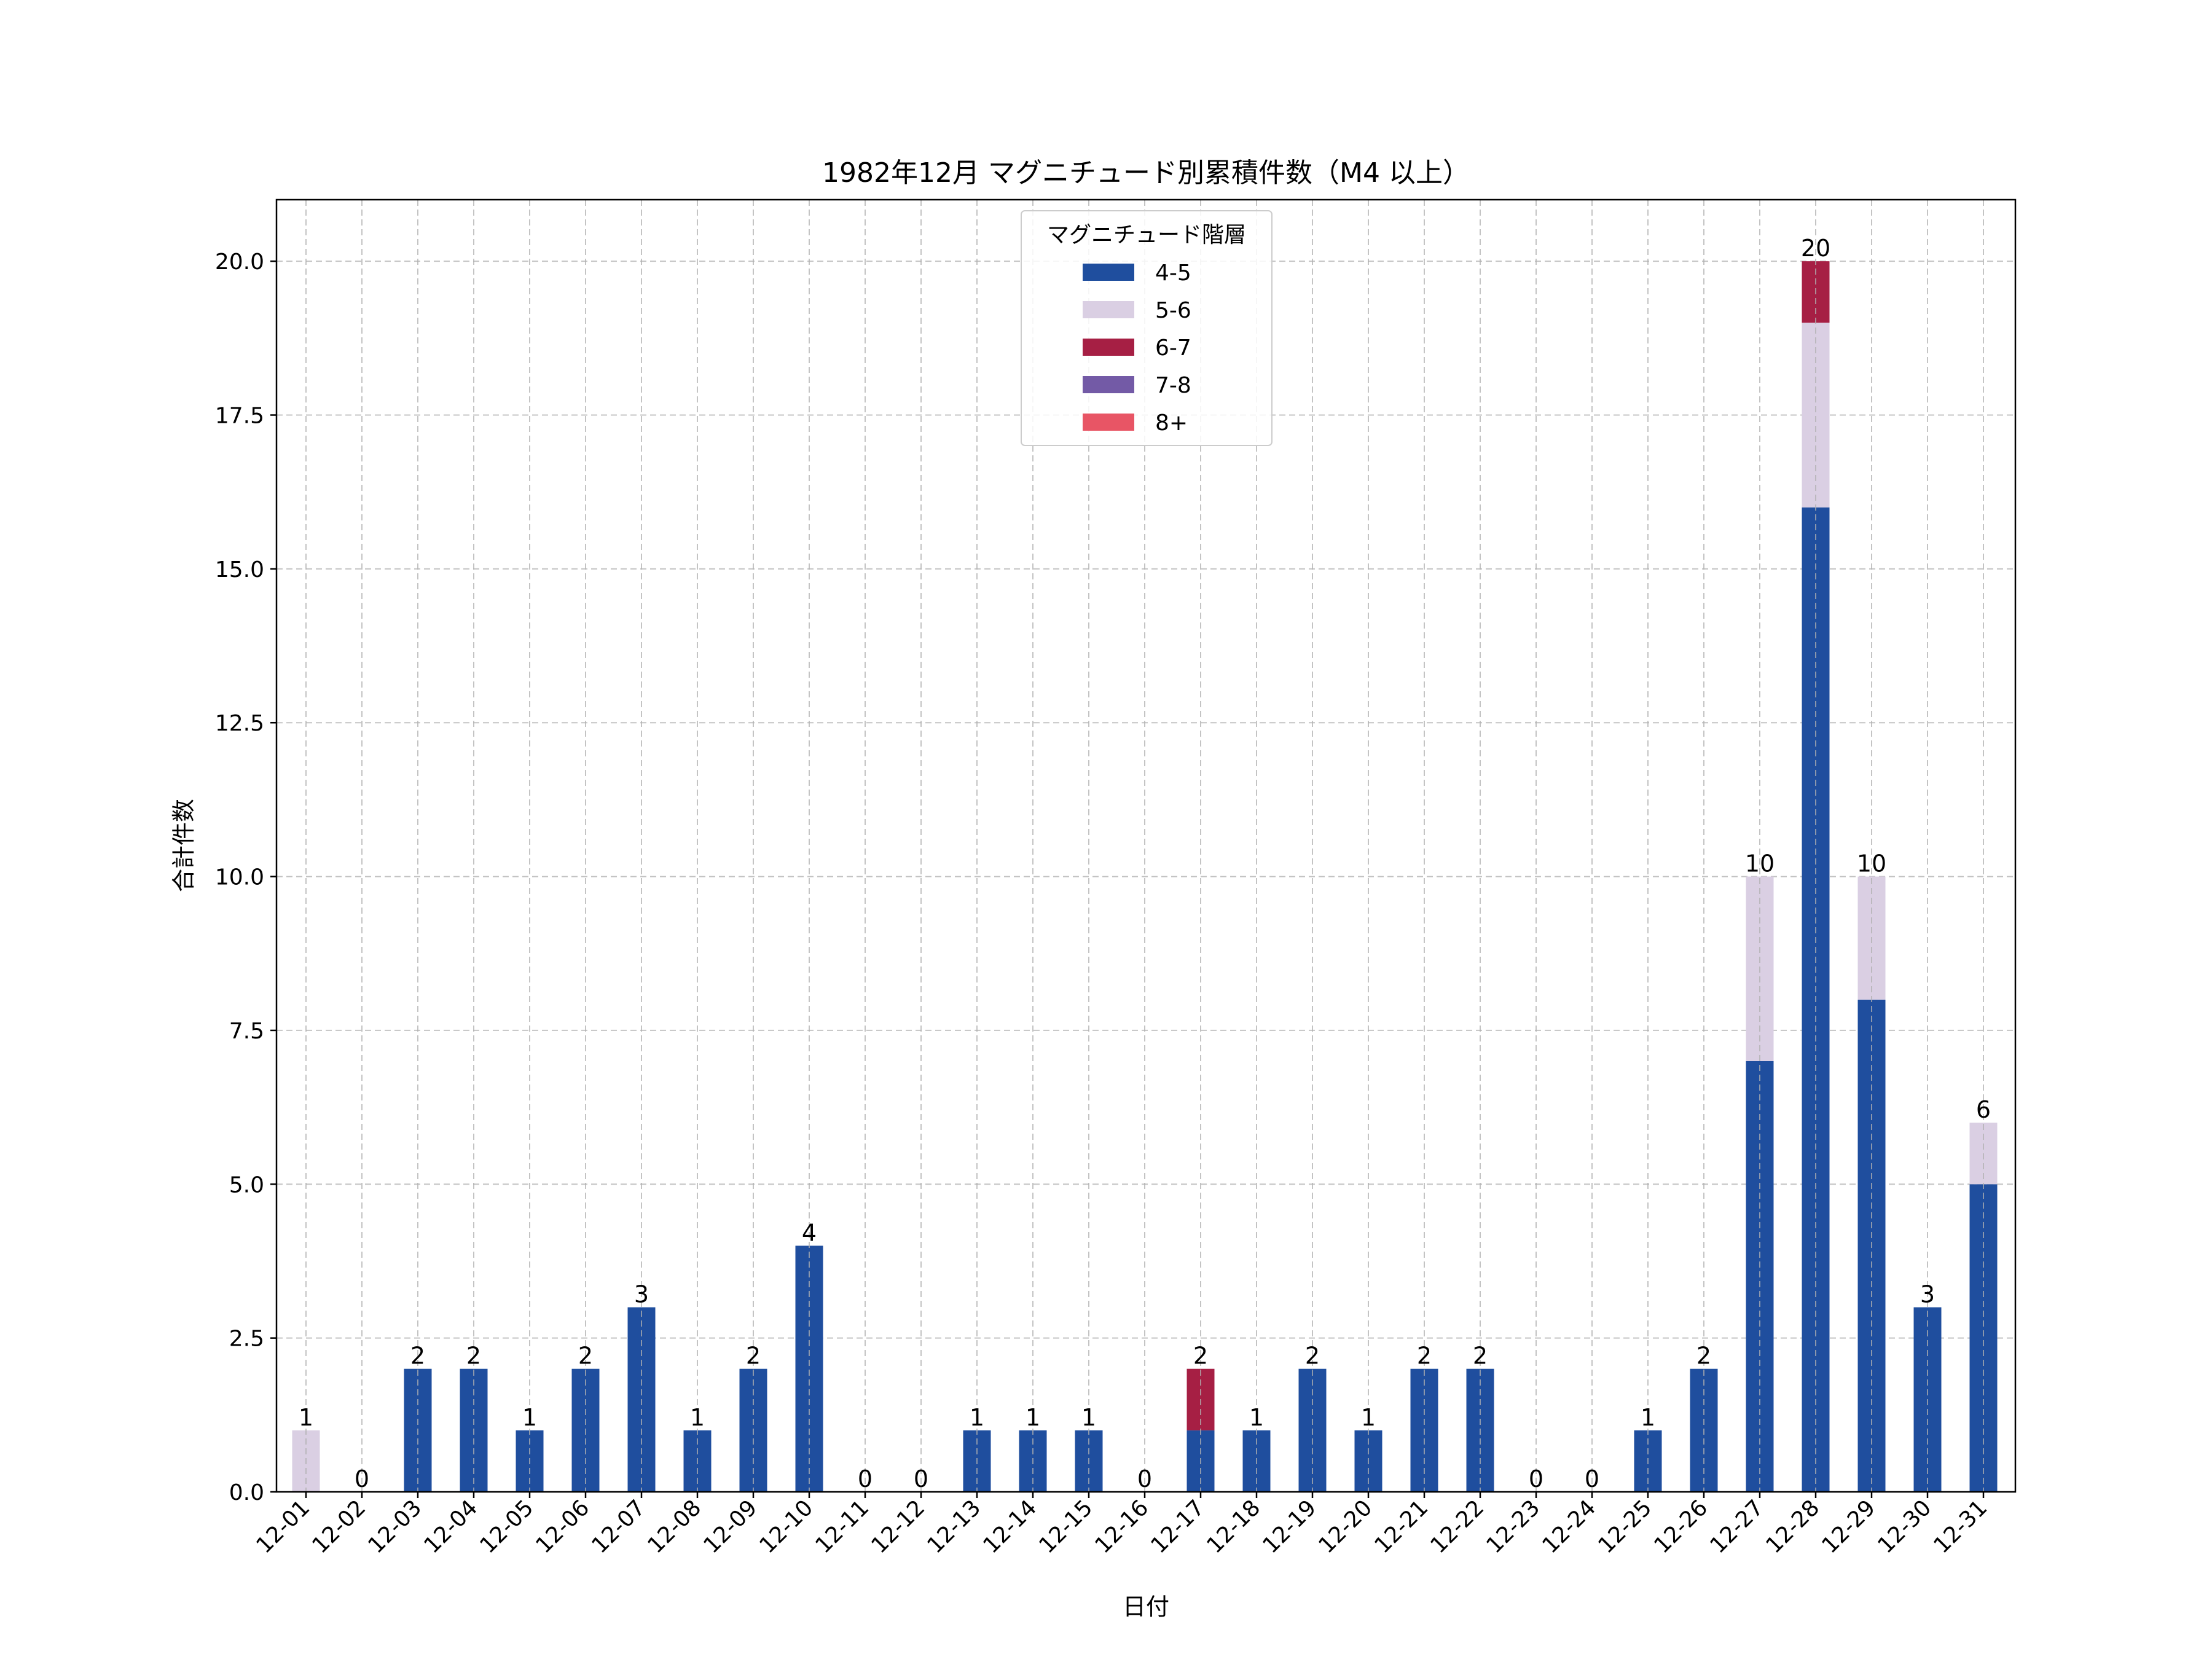  Describe the element at coordinates (1171, 423) in the screenshot. I see `legend-label-8+: 8+` at that location.